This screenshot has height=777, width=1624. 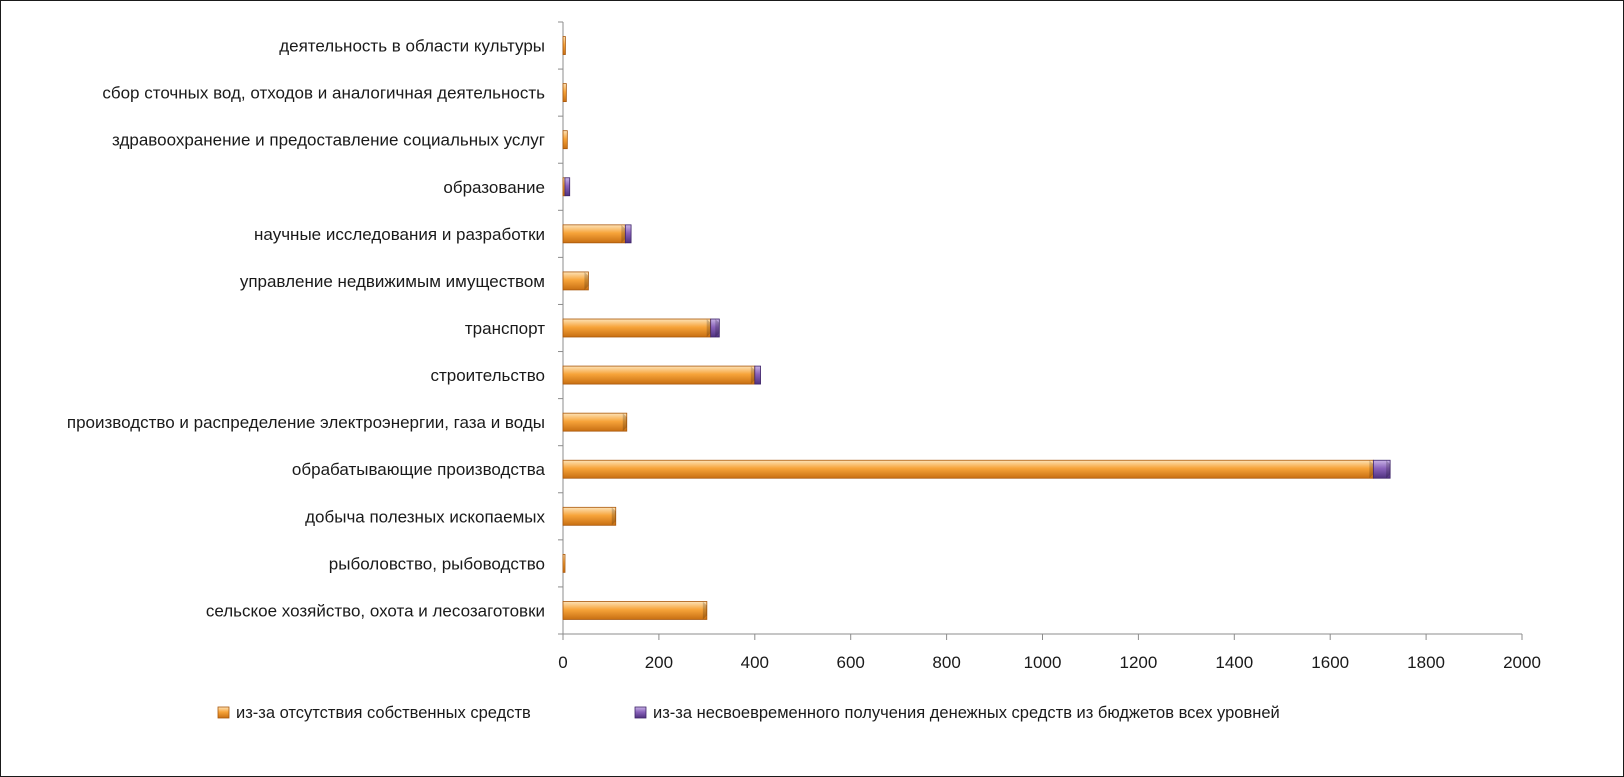 I want to click on category-label: добыча полезных ископаемых, so click(x=425, y=516).